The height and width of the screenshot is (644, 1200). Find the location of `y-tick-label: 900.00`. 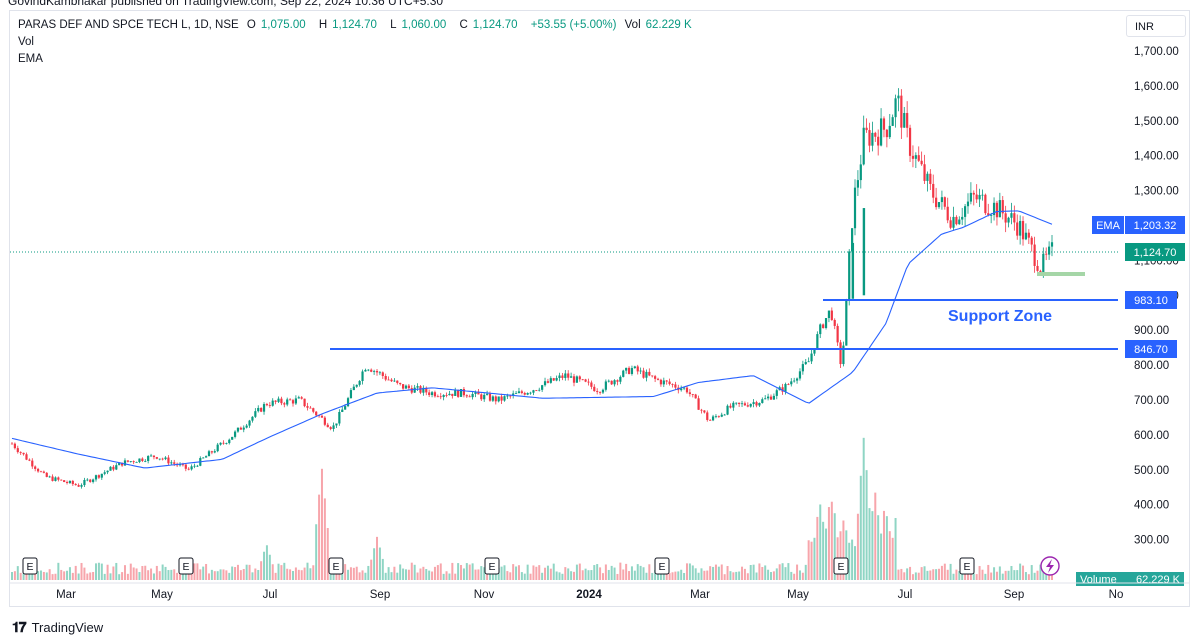

y-tick-label: 900.00 is located at coordinates (1151, 331).